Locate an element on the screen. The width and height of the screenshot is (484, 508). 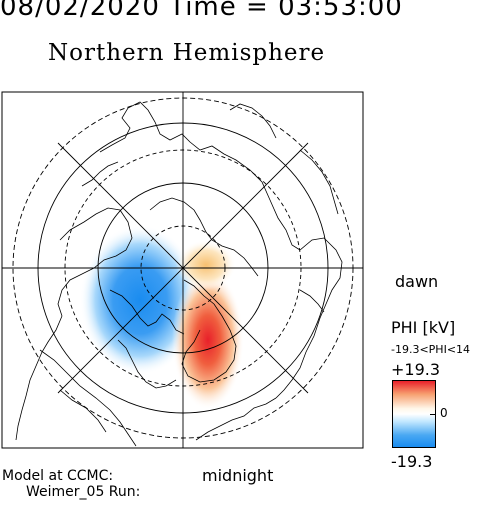
colorbar-zero-tick is located at coordinates (432, 414).